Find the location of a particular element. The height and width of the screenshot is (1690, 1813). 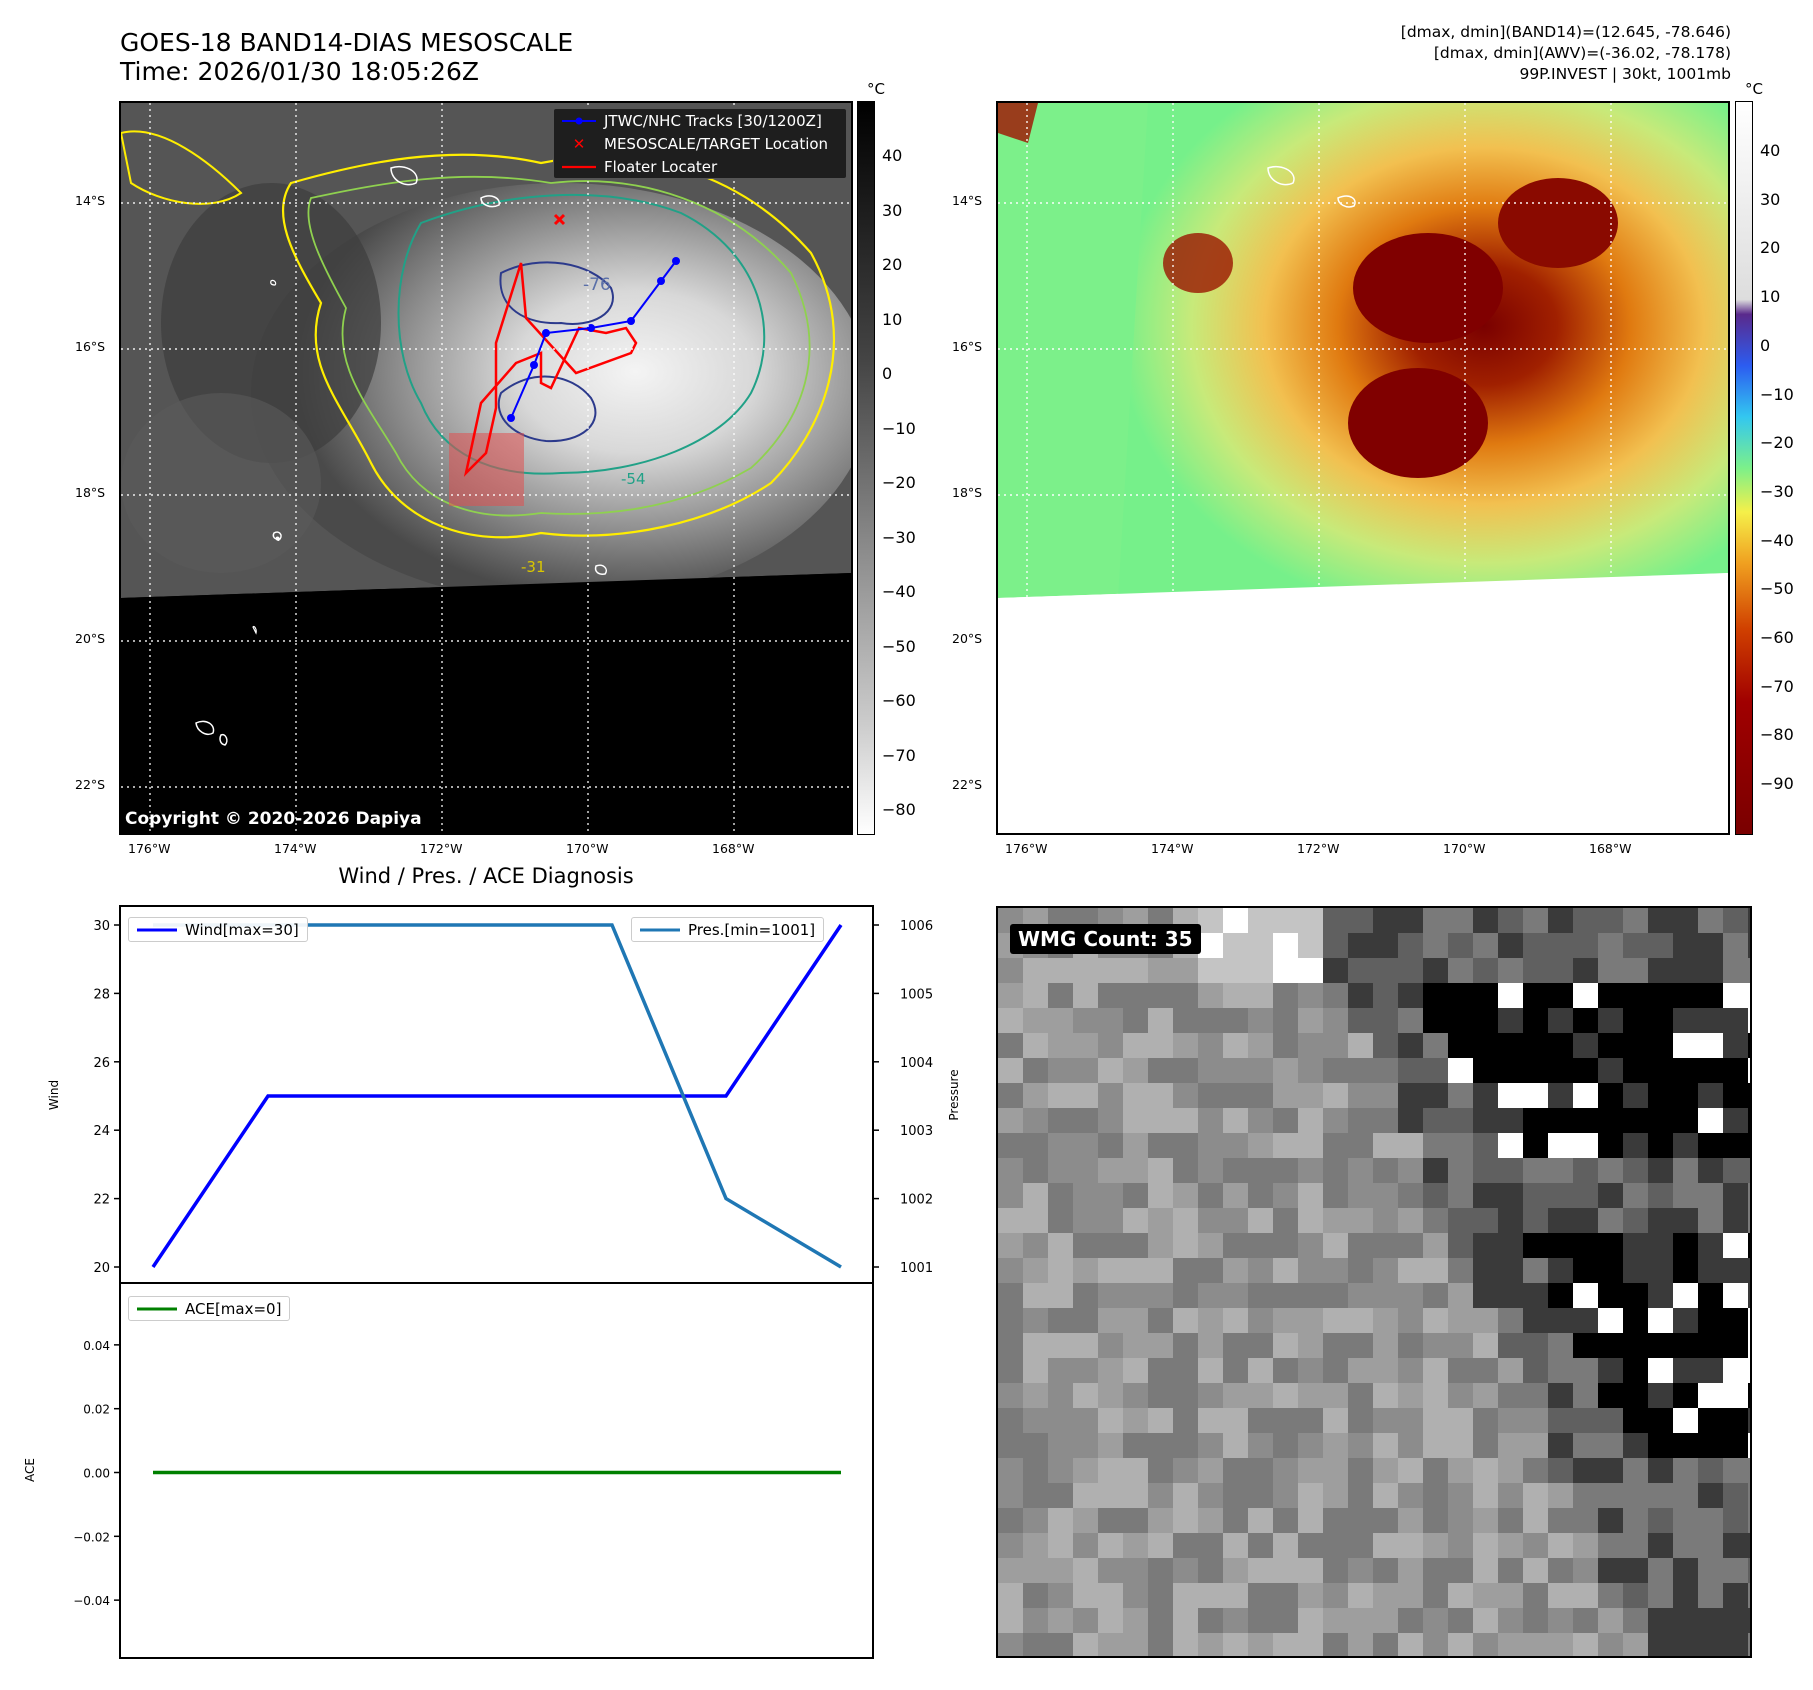

colorbar-tick-label: −90 is located at coordinates (1777, 784).